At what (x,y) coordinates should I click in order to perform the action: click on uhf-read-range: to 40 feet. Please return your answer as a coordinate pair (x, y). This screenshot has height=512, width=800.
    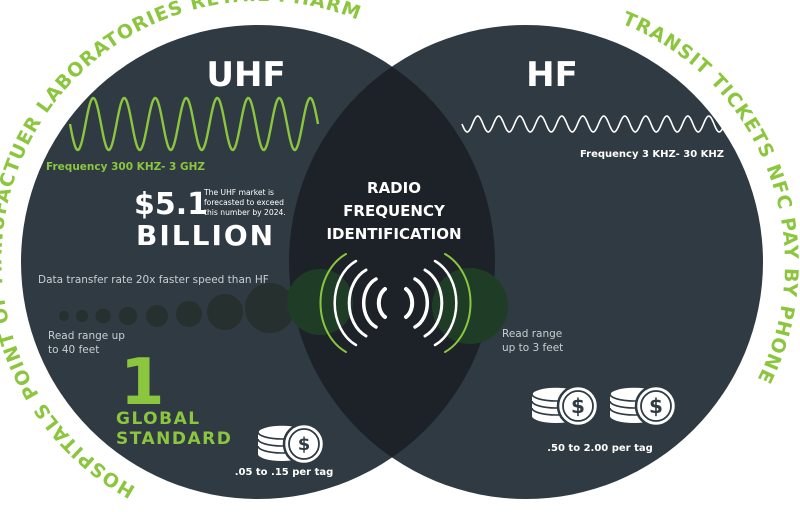
    Looking at the image, I should click on (73, 350).